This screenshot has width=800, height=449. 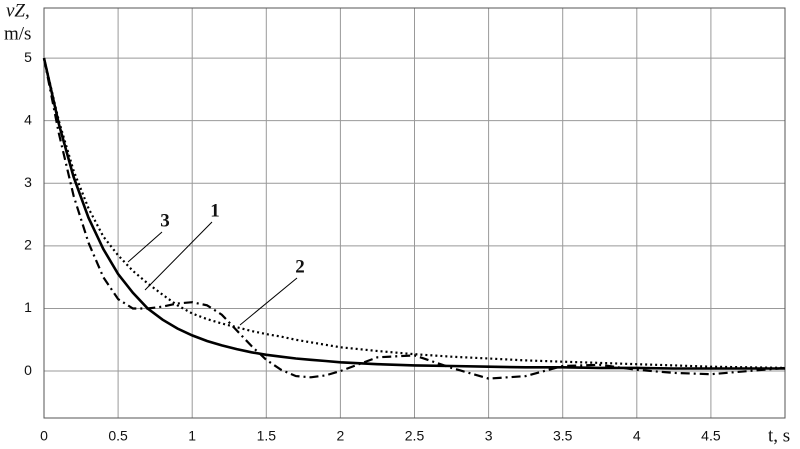 I want to click on y-axis-label: vZ,, so click(x=18, y=10).